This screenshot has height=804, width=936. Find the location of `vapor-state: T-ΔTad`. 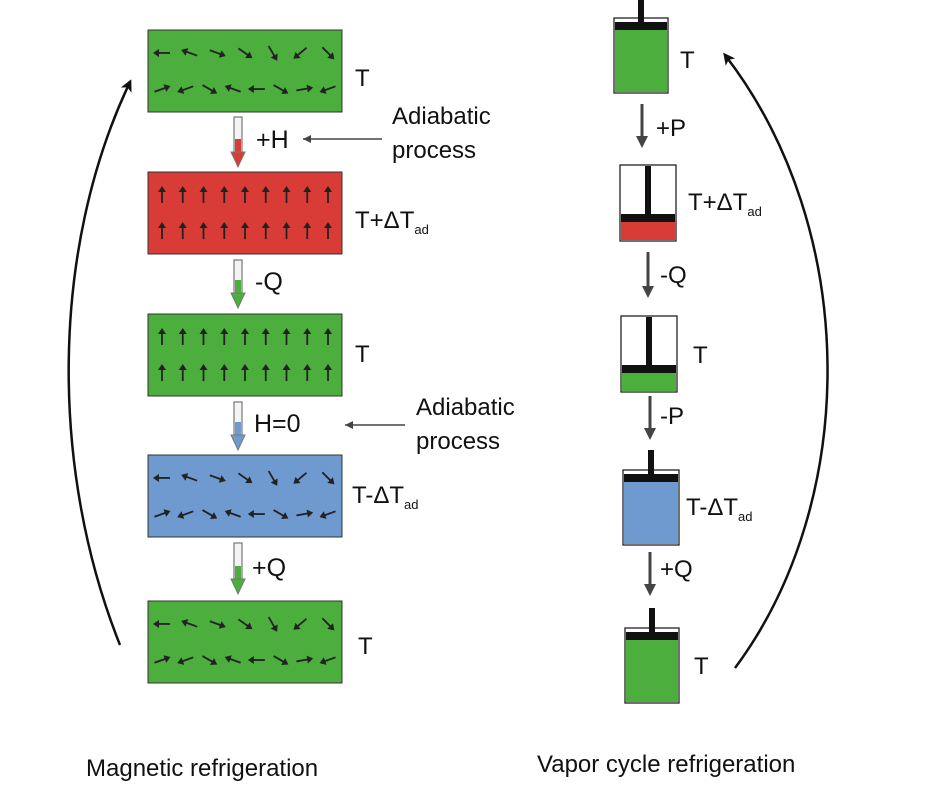

vapor-state: T-ΔTad is located at coordinates (687, 498).